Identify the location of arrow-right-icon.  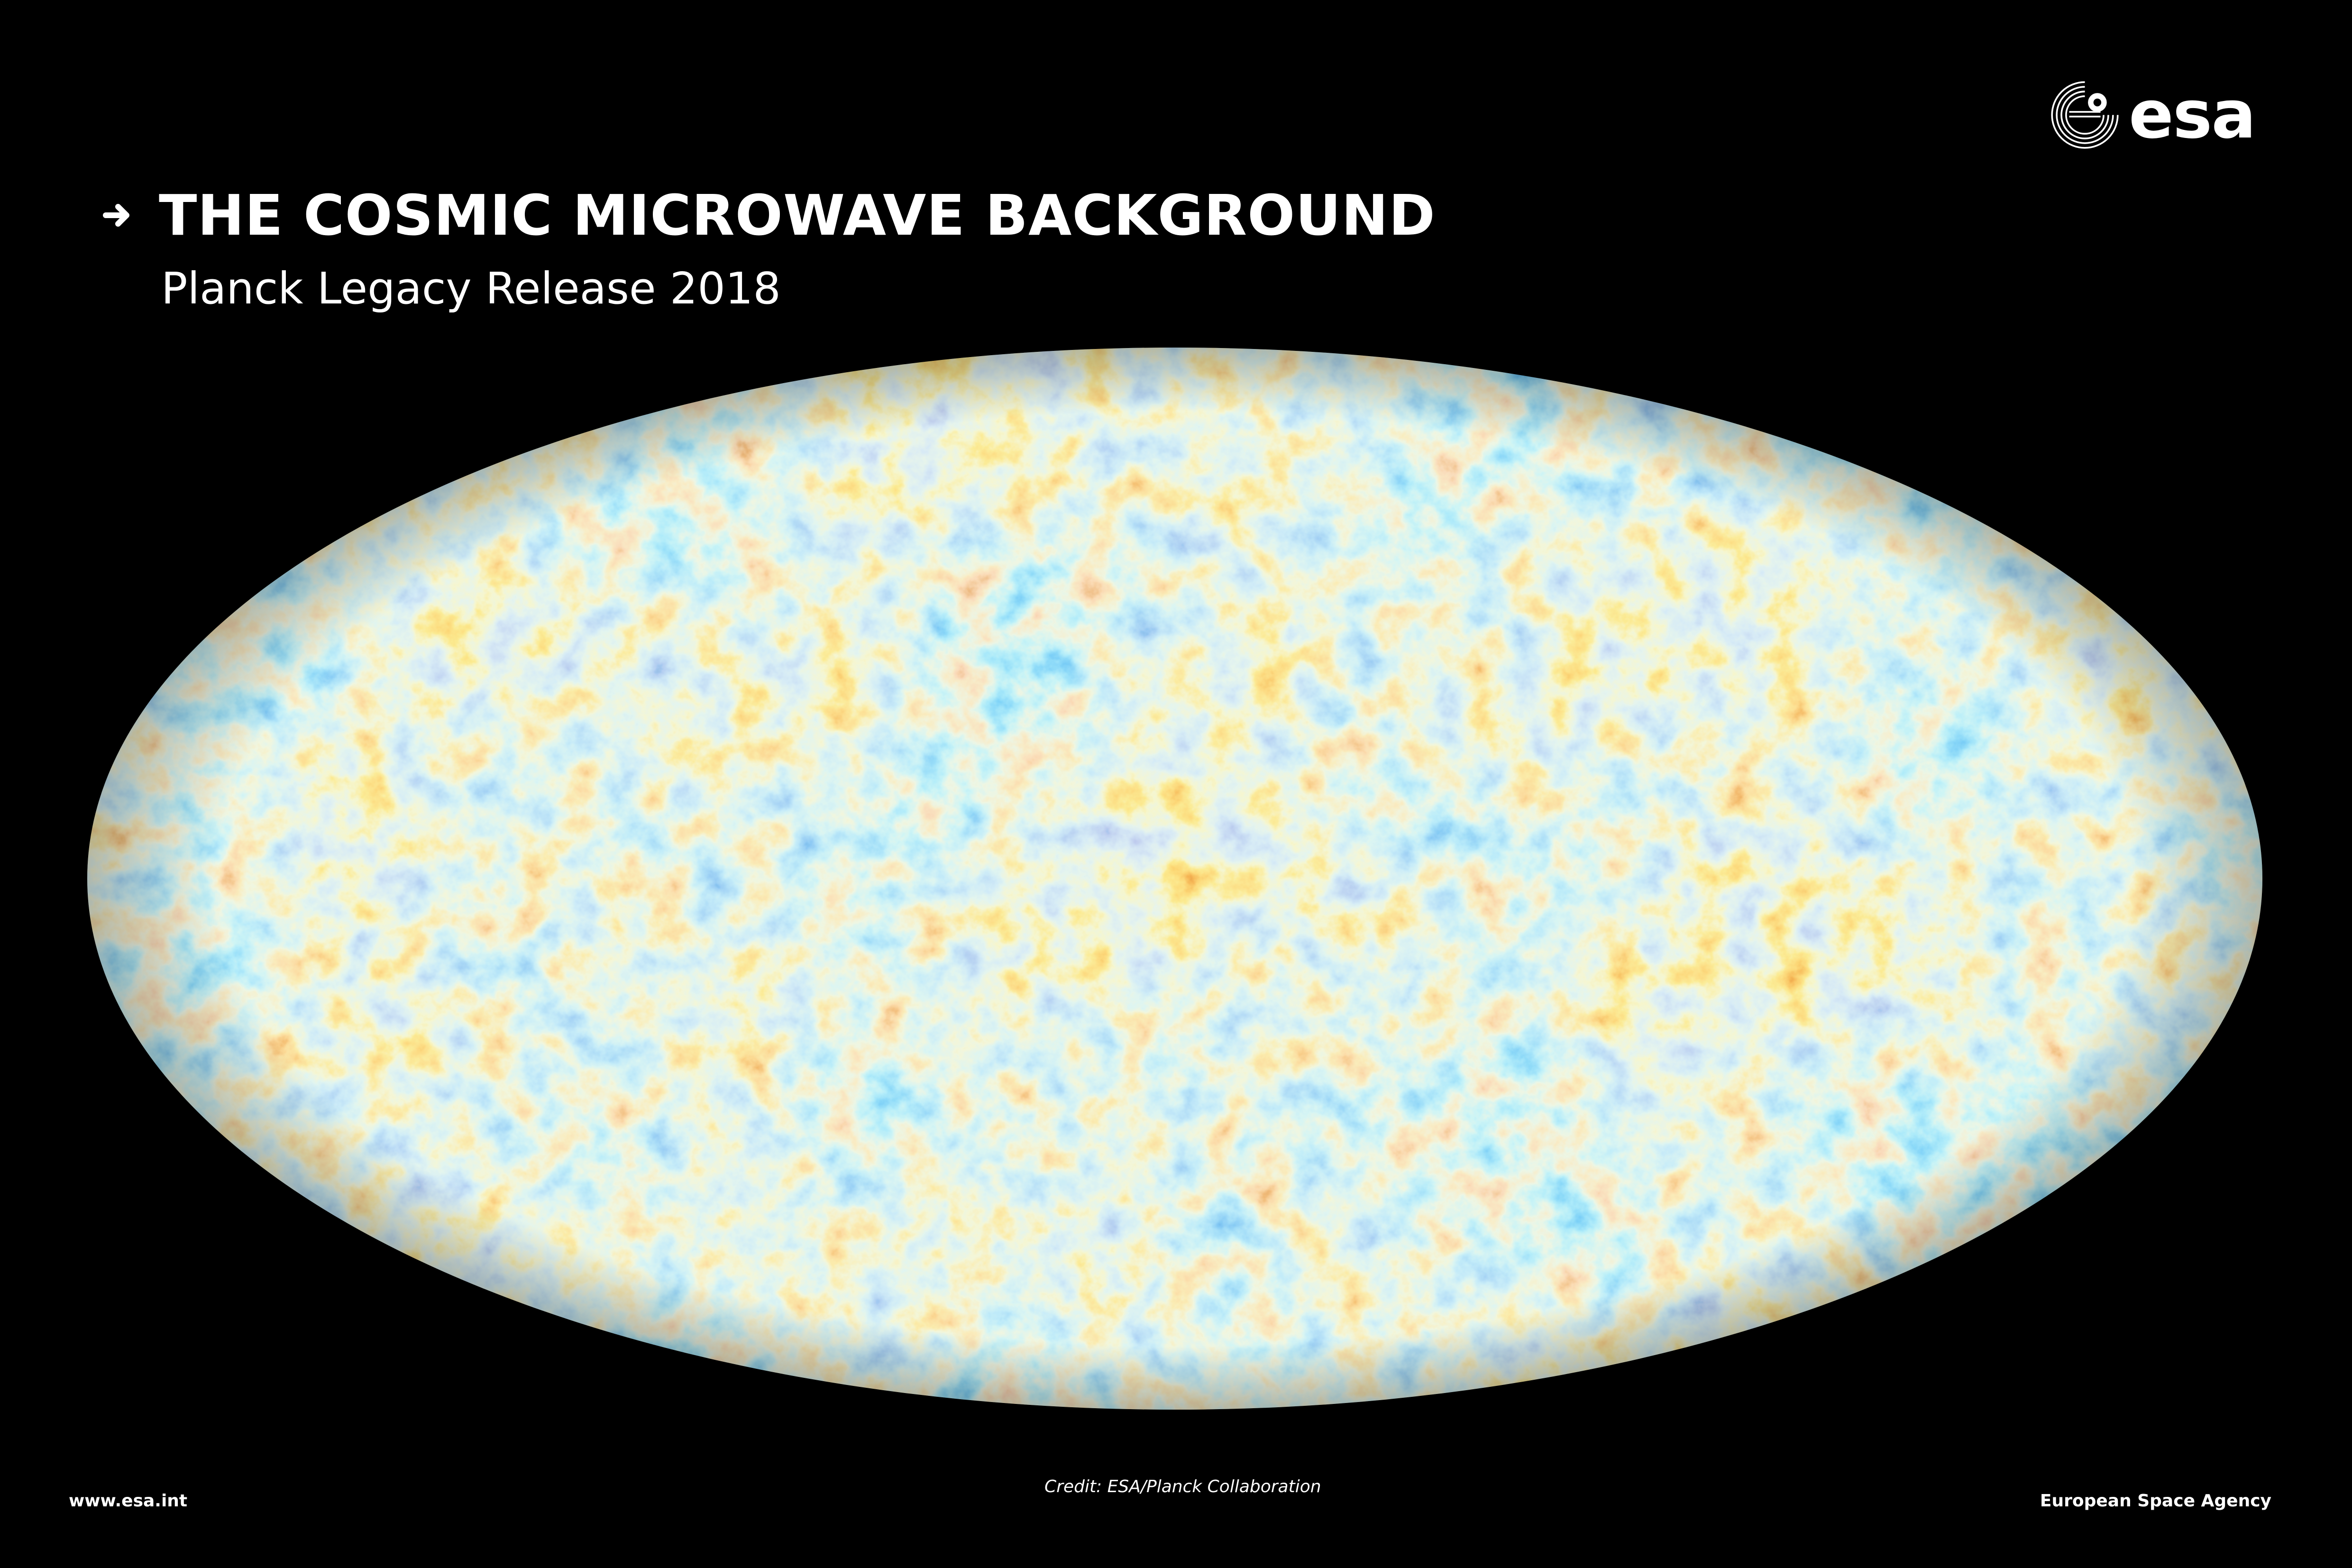
(116, 215).